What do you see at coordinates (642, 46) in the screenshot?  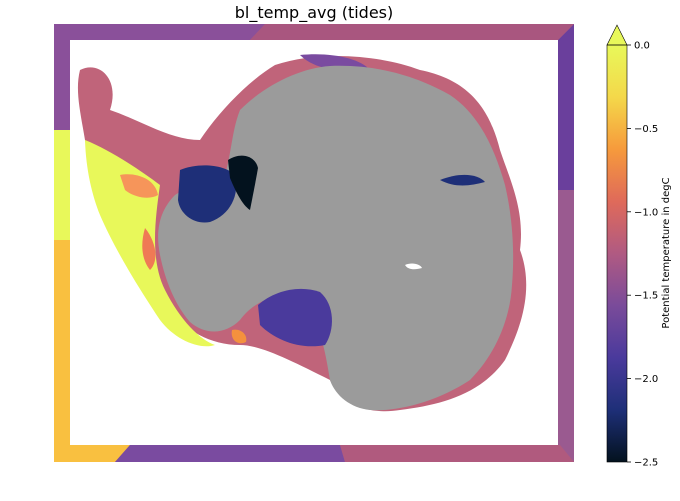 I see `colorbar-tick-label: 0.0` at bounding box center [642, 46].